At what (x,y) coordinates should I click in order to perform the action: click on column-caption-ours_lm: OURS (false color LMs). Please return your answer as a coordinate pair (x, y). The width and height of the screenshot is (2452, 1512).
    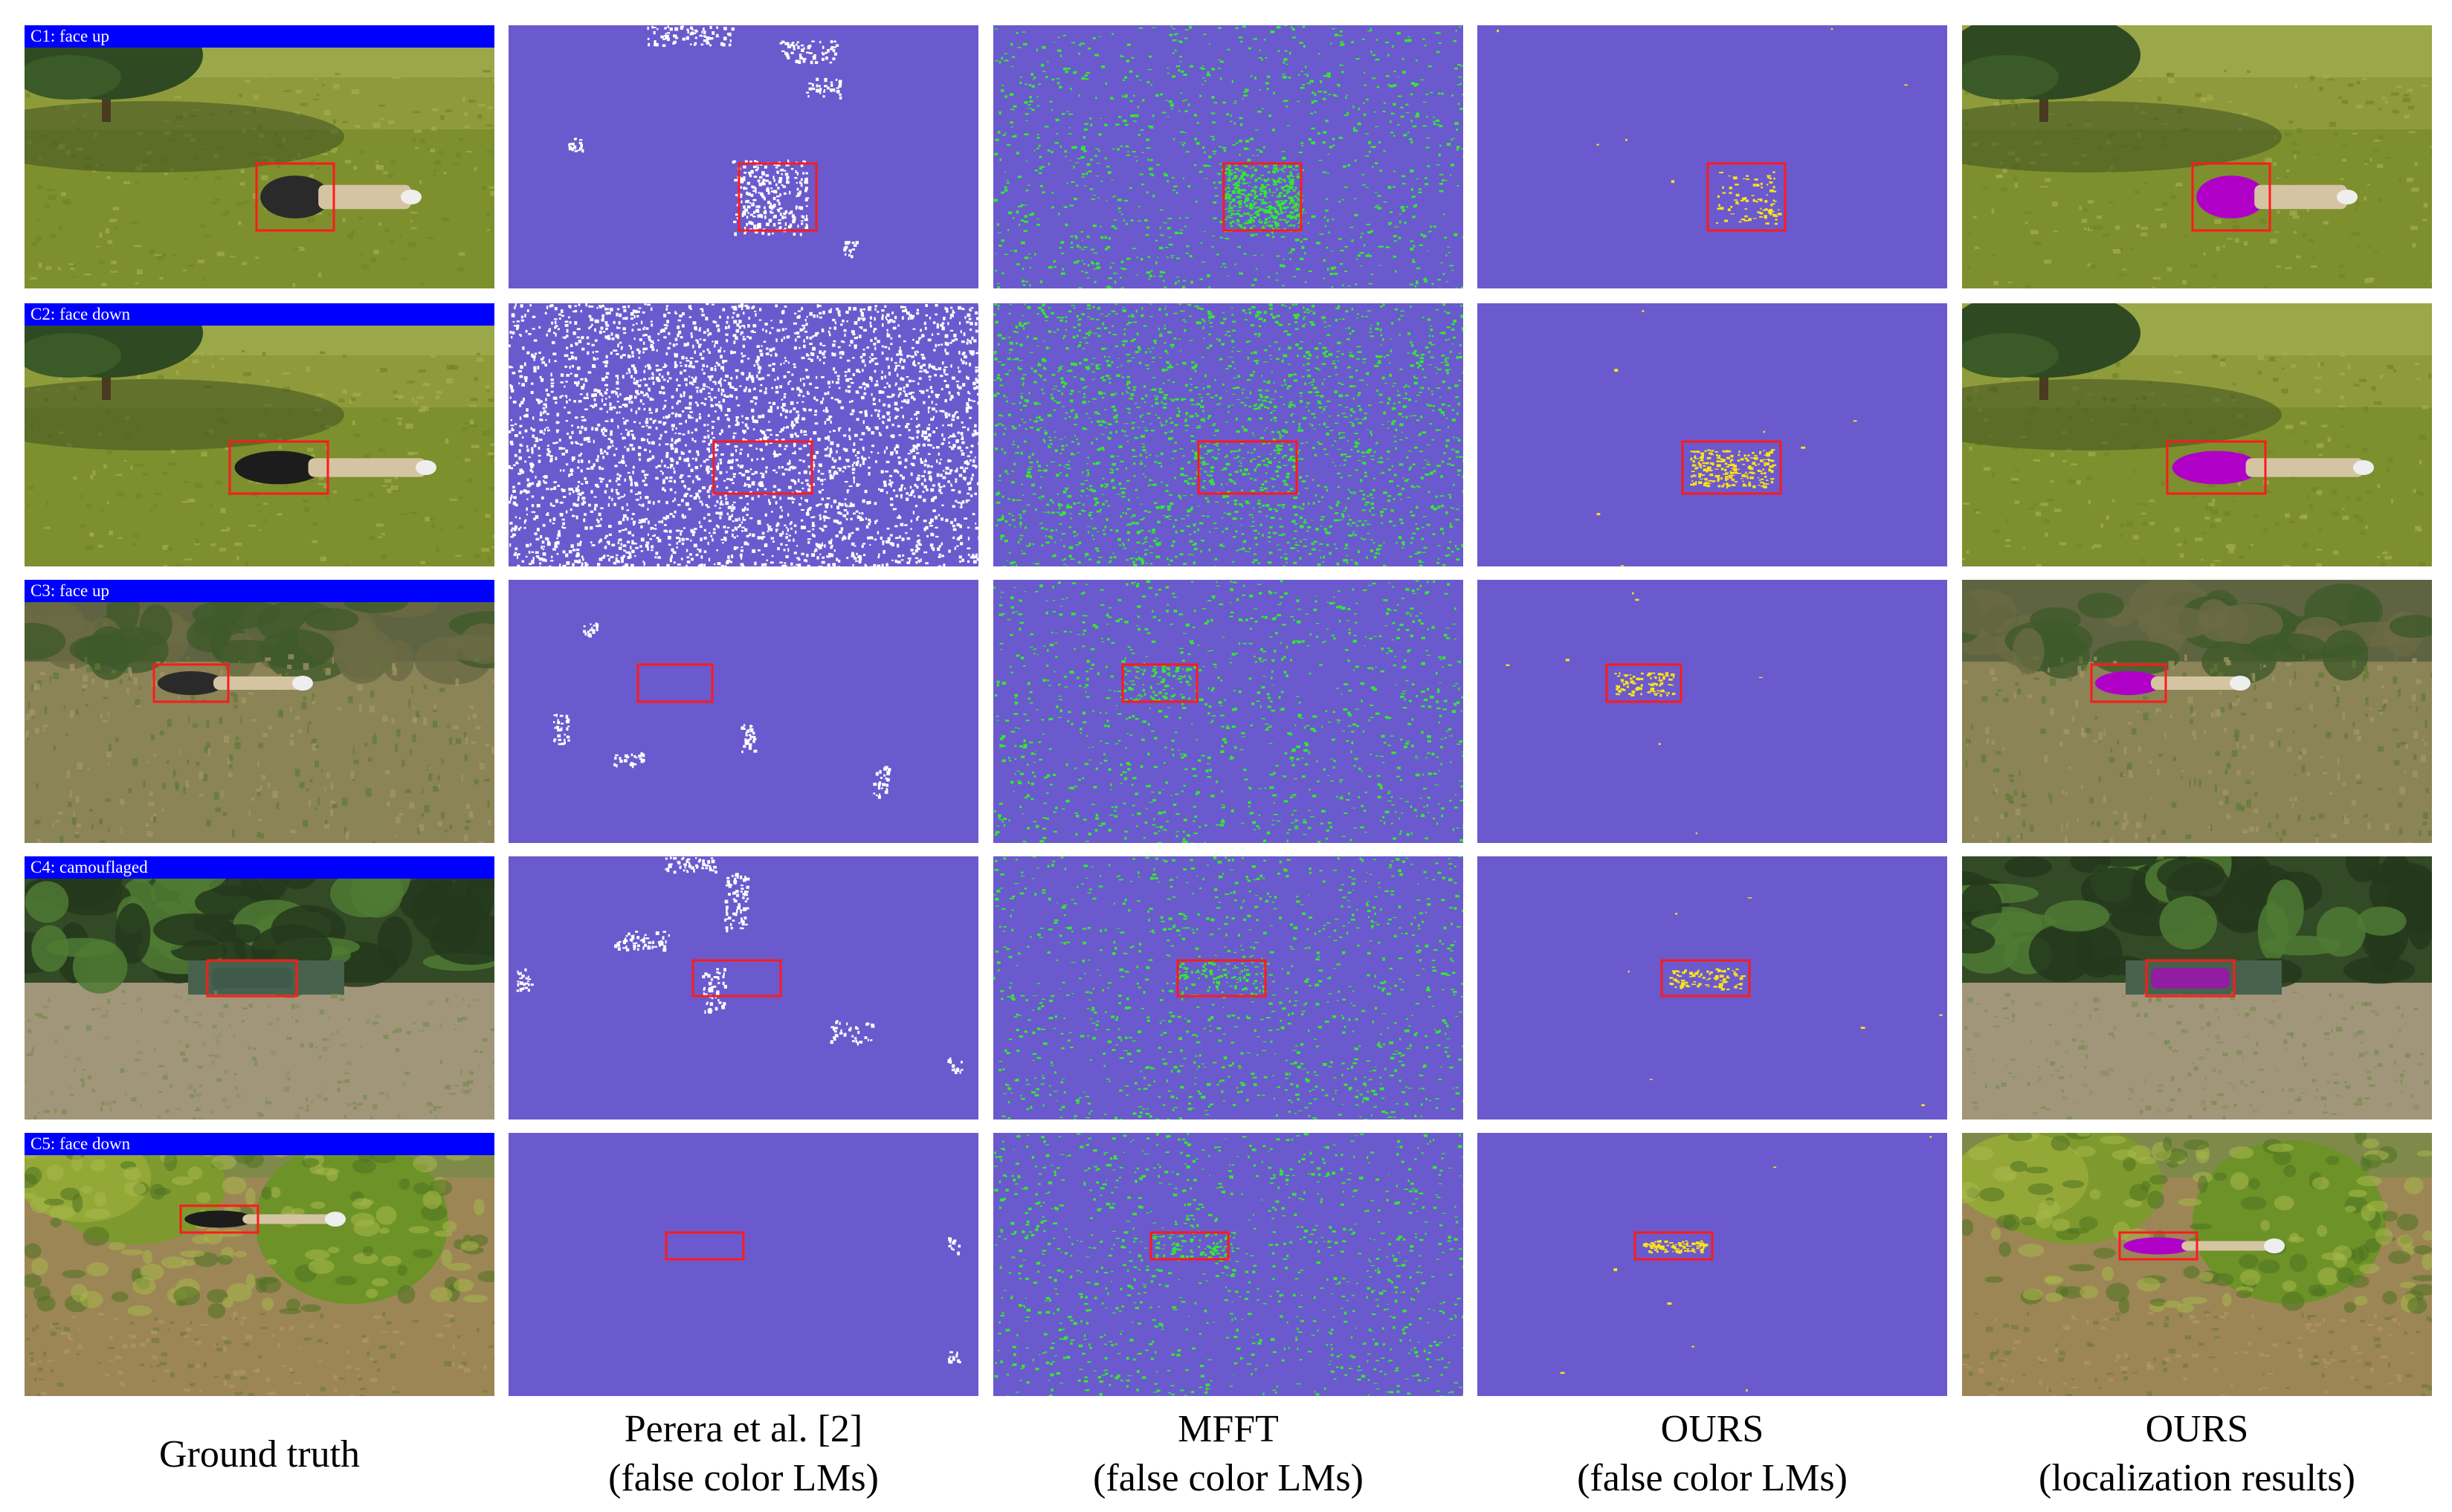
    Looking at the image, I should click on (1712, 1454).